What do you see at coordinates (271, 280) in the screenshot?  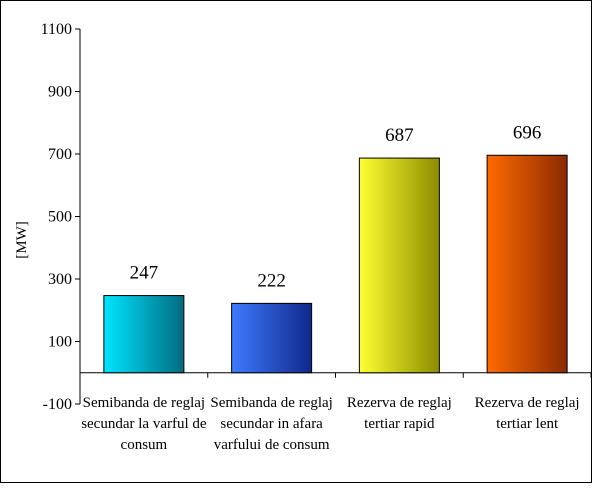 I see `bar-value-label: 222` at bounding box center [271, 280].